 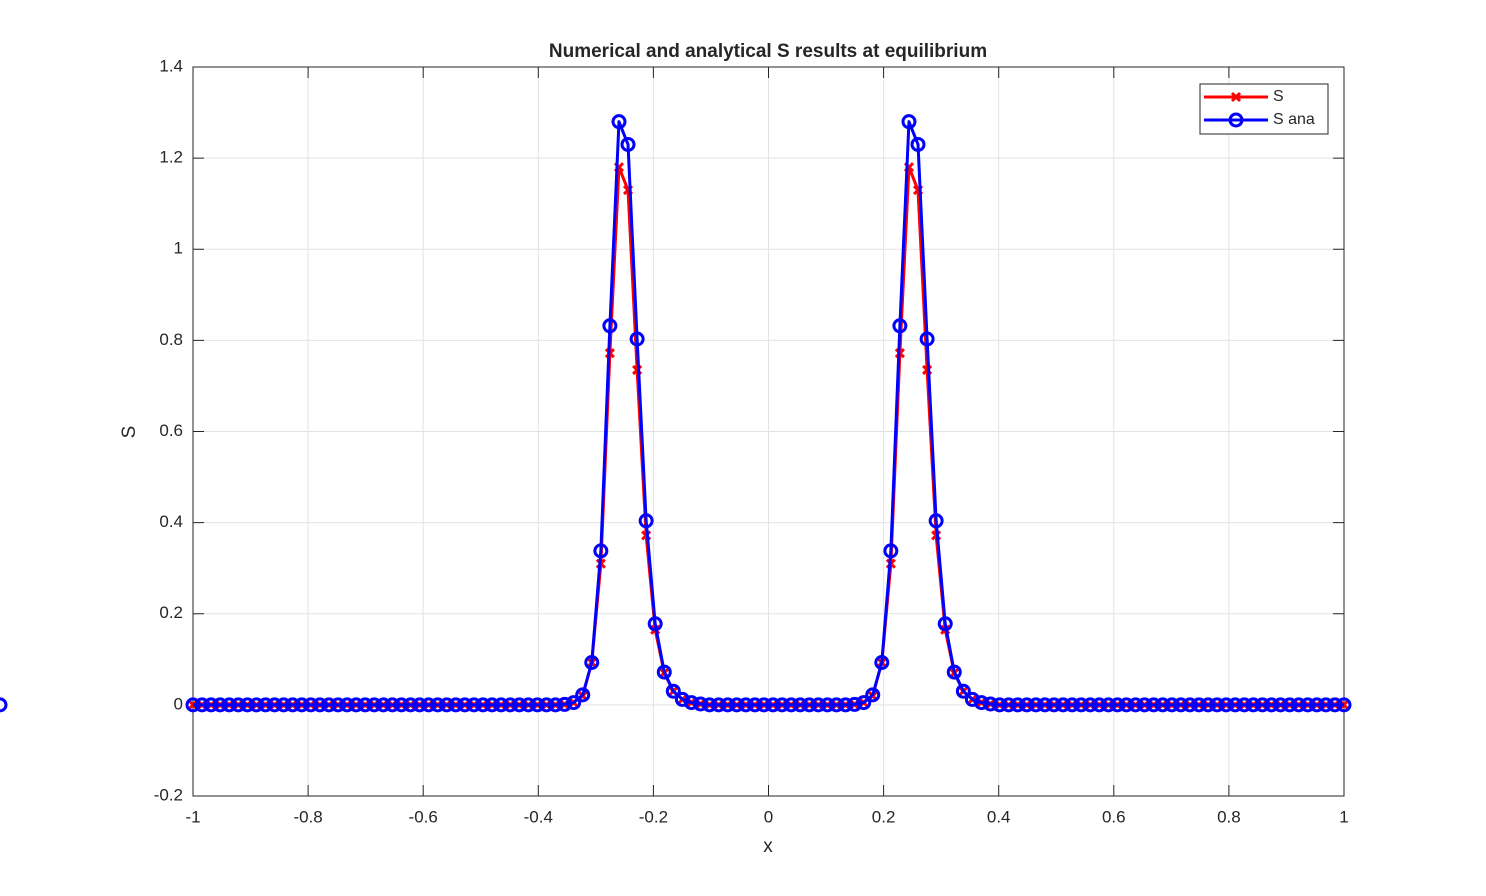 What do you see at coordinates (171, 157) in the screenshot?
I see `y-tick-label: 1.2` at bounding box center [171, 157].